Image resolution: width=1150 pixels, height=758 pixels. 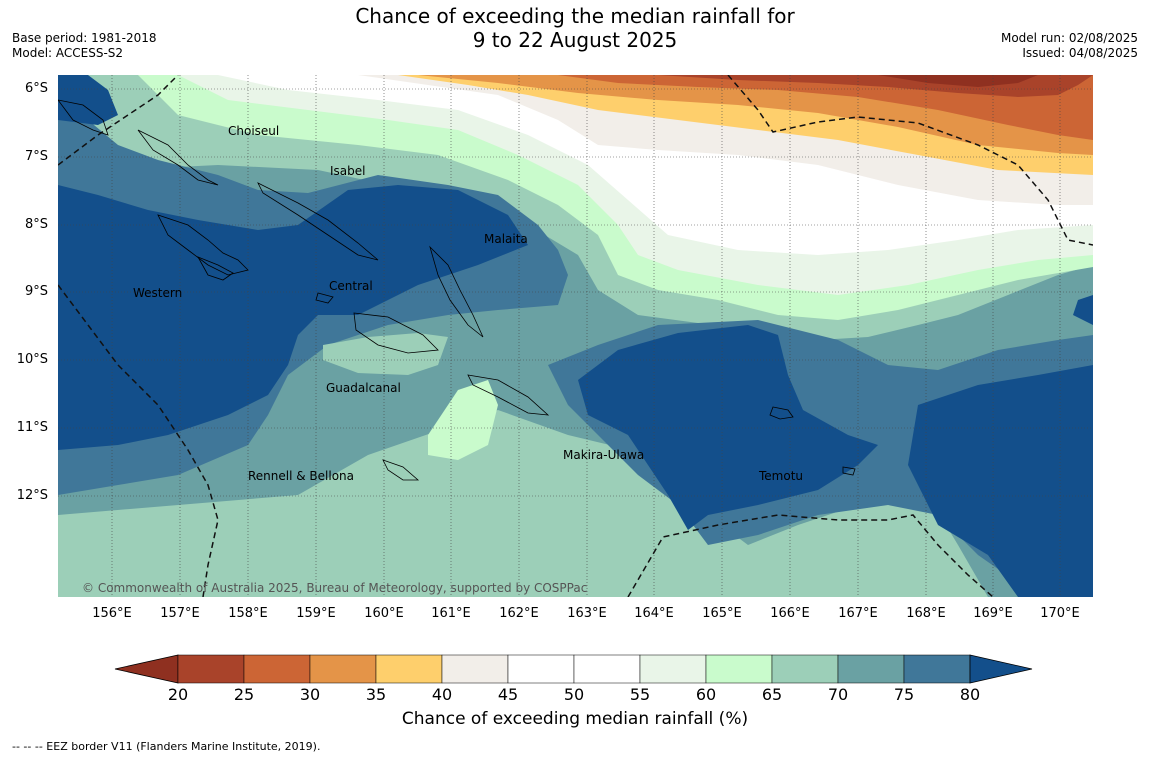 What do you see at coordinates (244, 694) in the screenshot?
I see `colorbar-tick-label: 25` at bounding box center [244, 694].